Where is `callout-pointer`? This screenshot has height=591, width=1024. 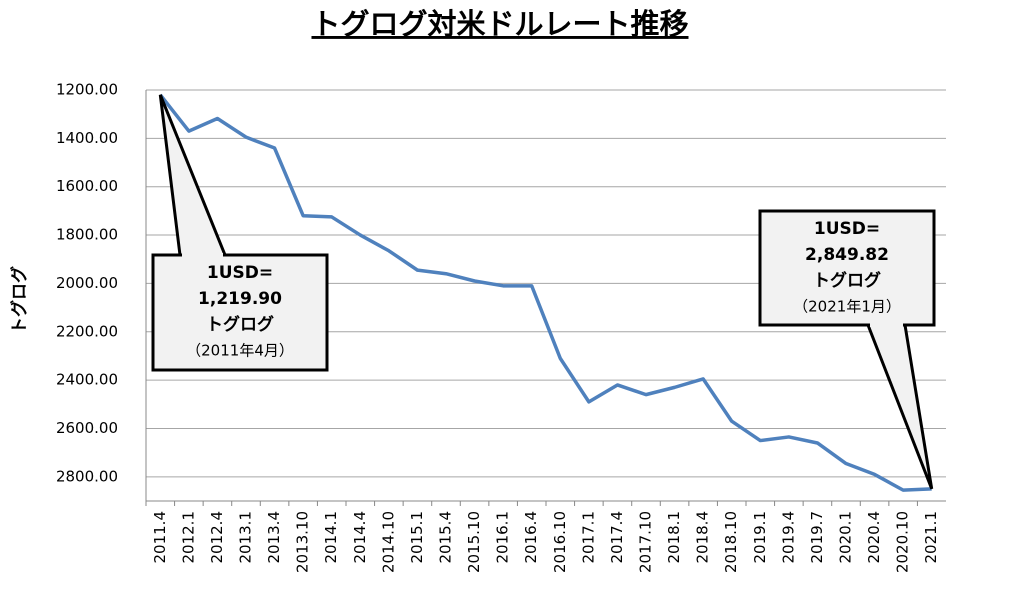 callout-pointer is located at coordinates (899, 406).